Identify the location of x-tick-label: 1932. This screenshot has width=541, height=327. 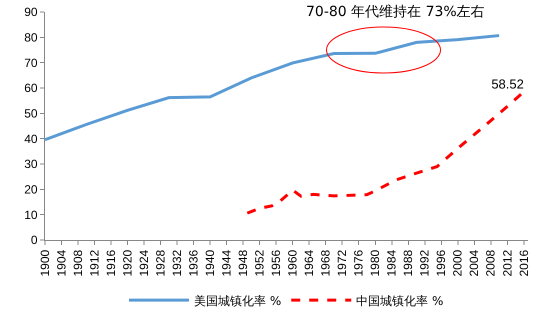
(177, 263).